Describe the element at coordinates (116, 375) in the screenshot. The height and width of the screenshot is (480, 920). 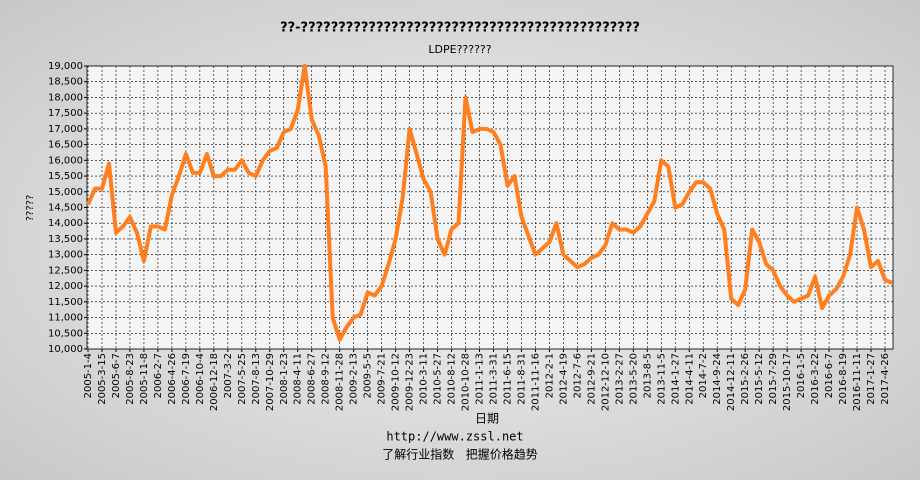
I see `x-tick-label: 2005-6-7` at that location.